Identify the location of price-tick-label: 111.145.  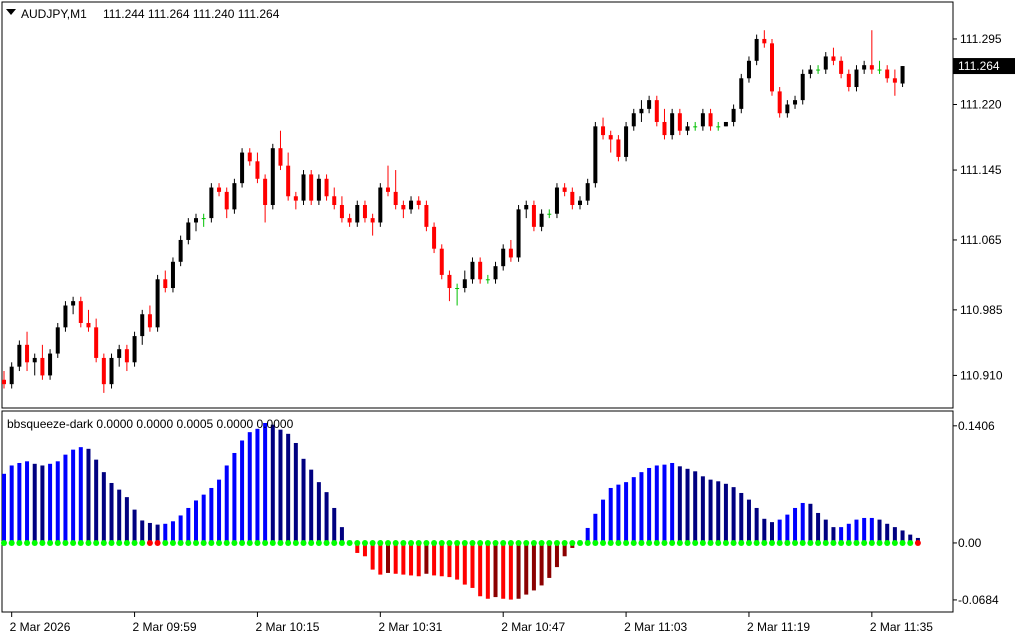
(981, 170).